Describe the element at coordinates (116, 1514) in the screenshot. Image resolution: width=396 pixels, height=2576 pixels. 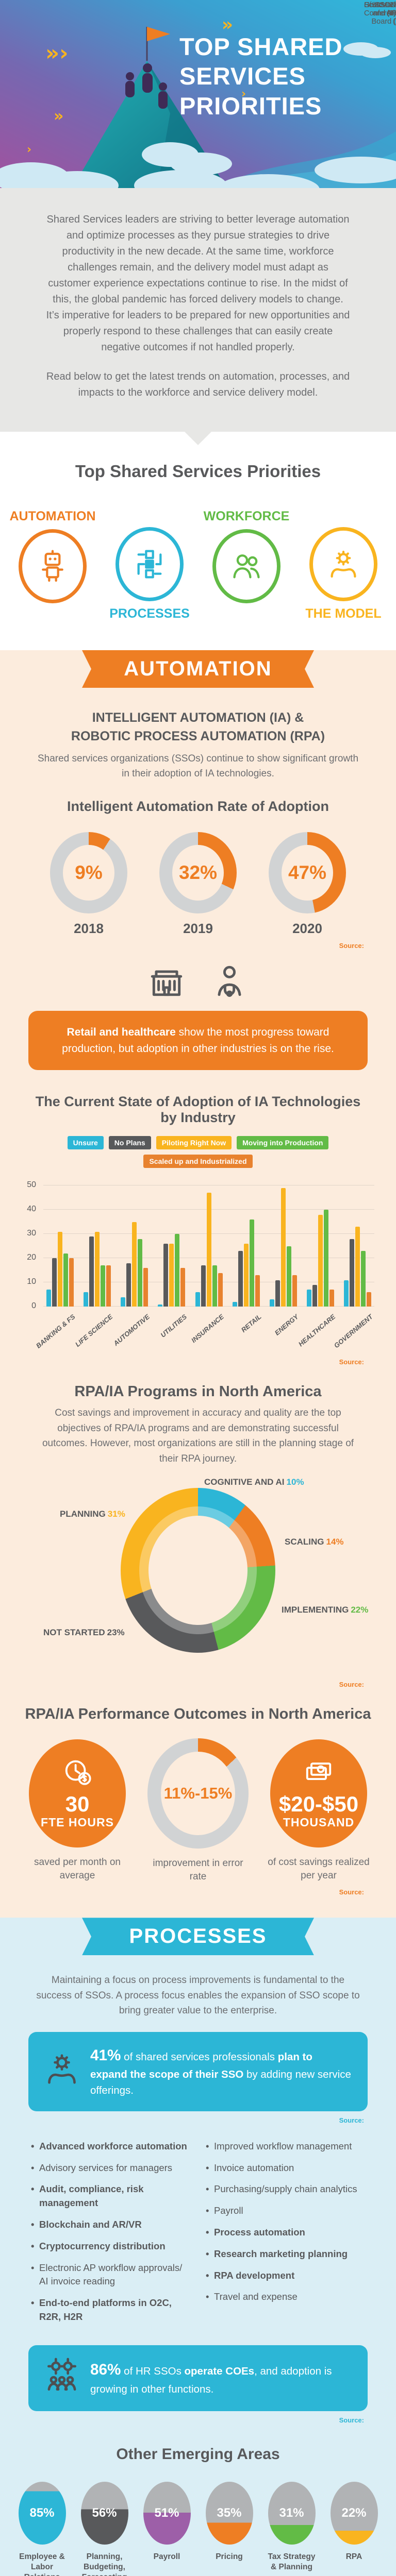
I see `slice-percent: 31%` at that location.